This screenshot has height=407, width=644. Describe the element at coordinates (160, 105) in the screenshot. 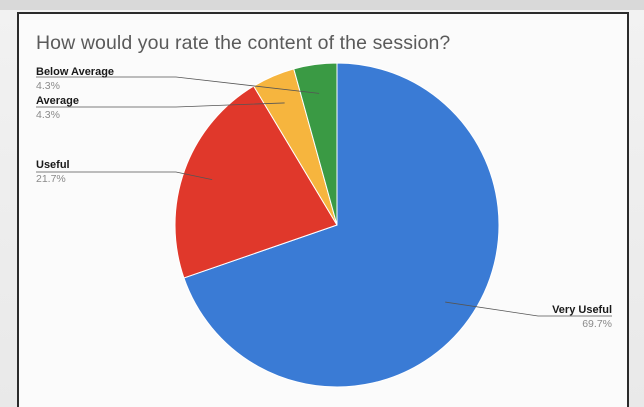

I see `leader-line-average` at that location.